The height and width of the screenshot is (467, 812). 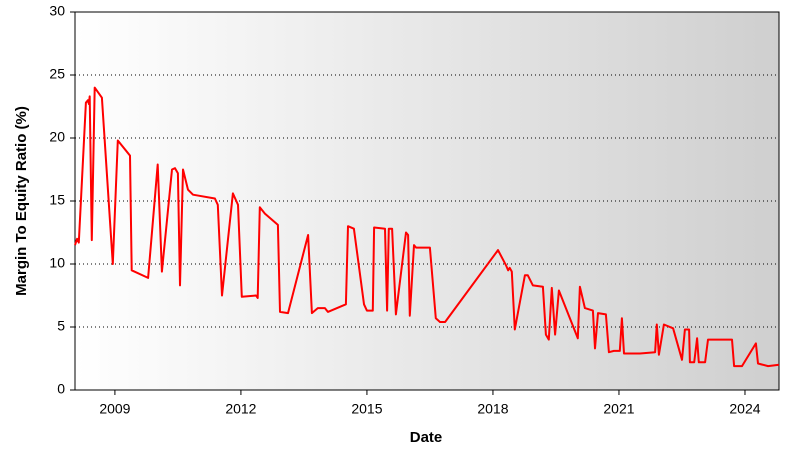 What do you see at coordinates (57, 263) in the screenshot?
I see `y-tick-label: 10` at bounding box center [57, 263].